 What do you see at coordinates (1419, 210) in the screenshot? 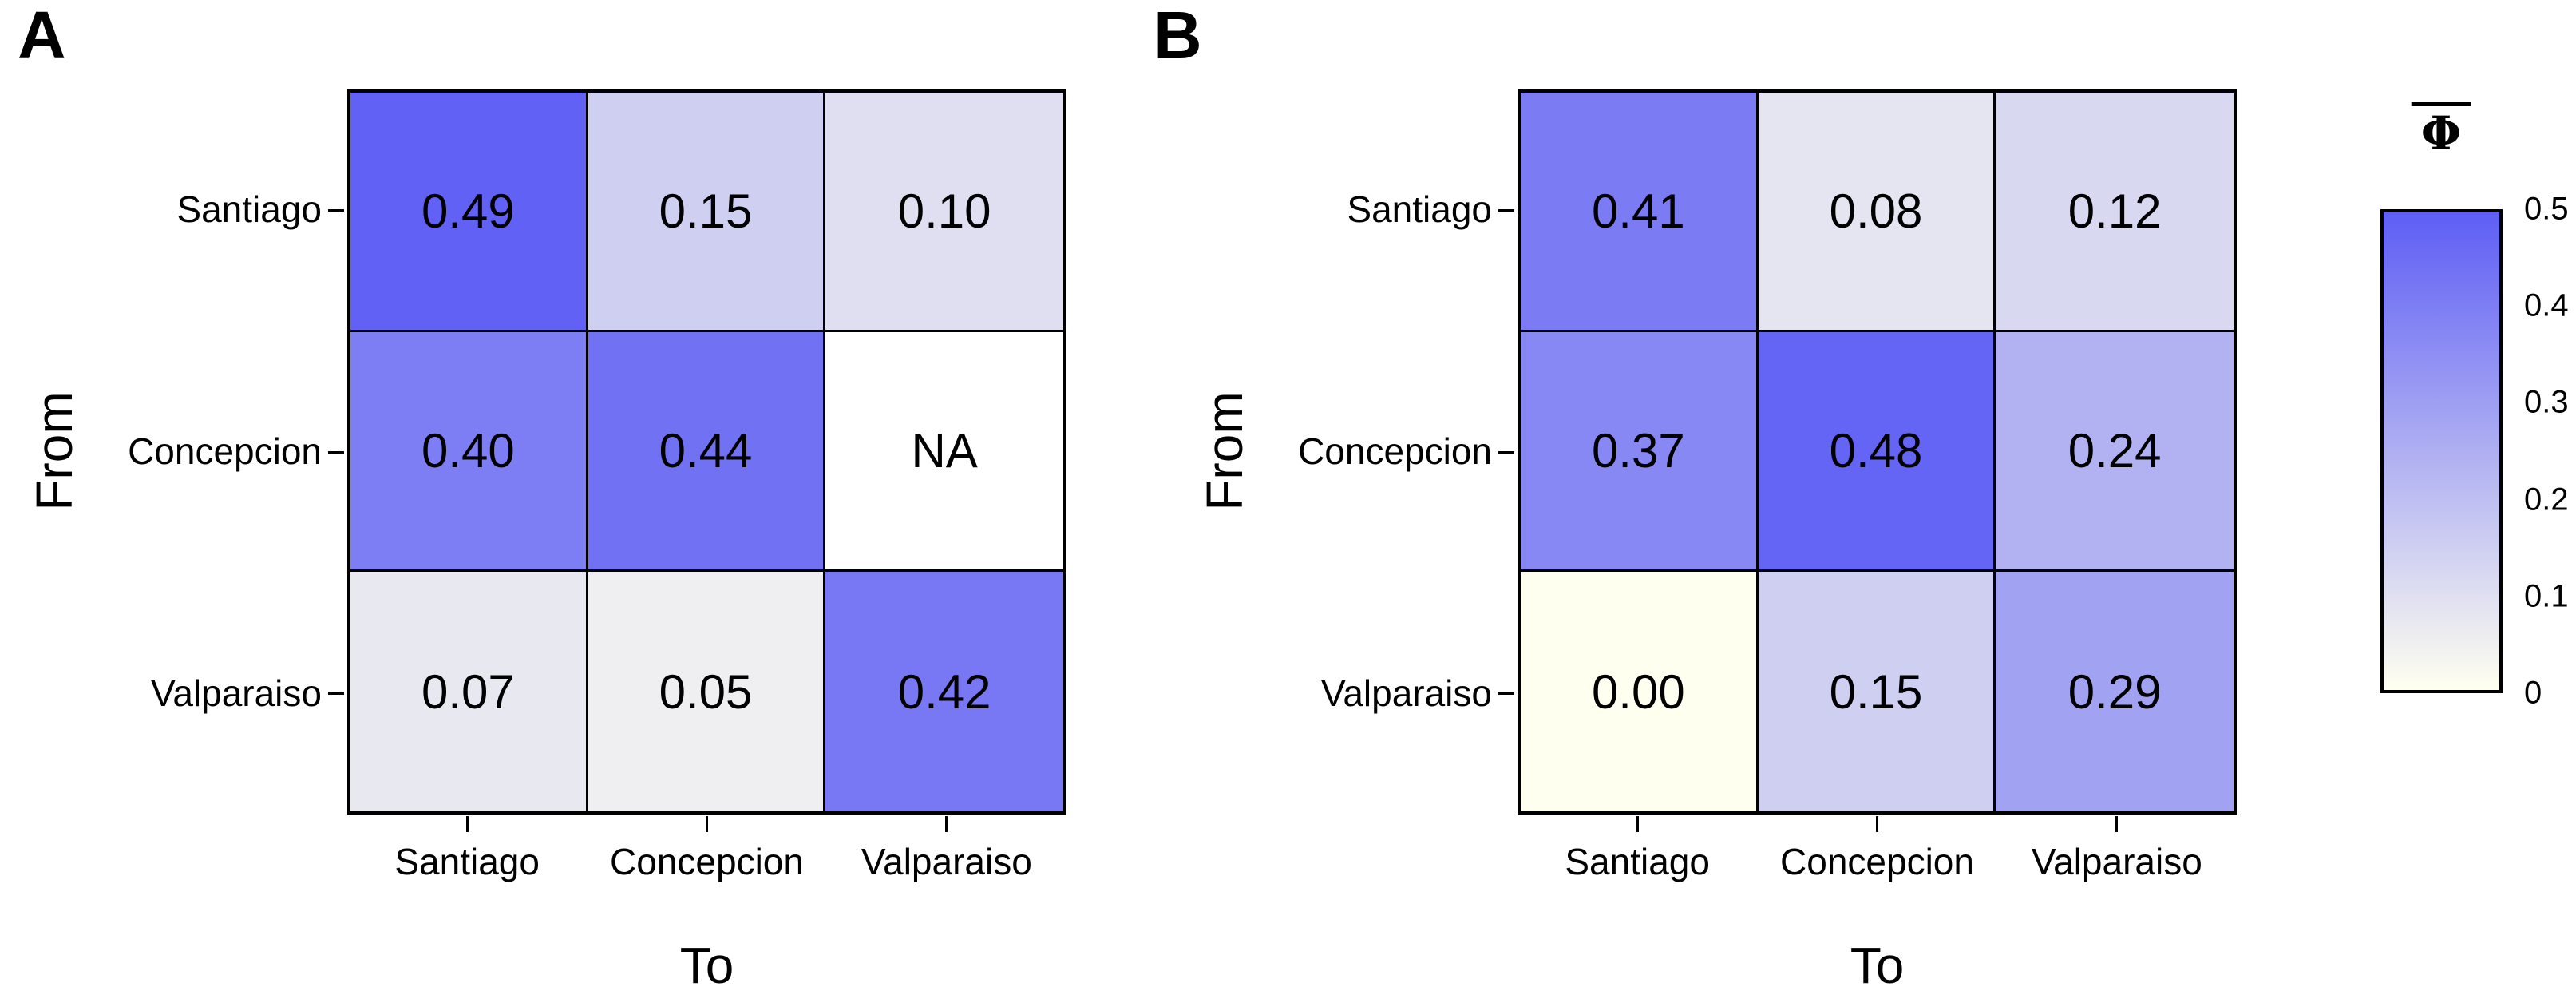
I see `row-label-b-santiago: Santiago` at bounding box center [1419, 210].